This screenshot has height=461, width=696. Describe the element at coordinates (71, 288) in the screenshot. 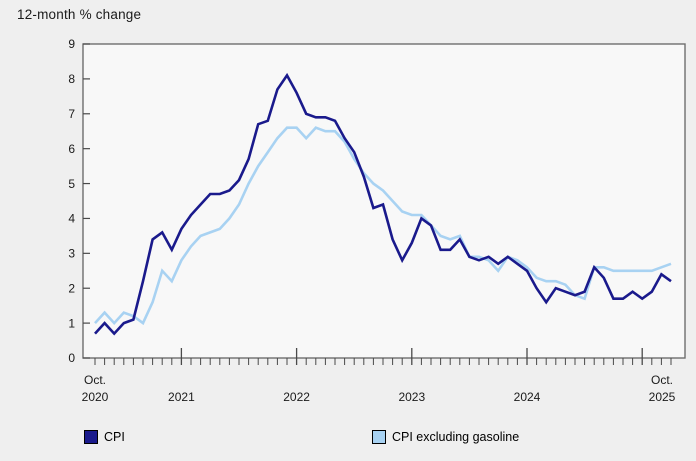

I see `y-tick-label: 2` at that location.